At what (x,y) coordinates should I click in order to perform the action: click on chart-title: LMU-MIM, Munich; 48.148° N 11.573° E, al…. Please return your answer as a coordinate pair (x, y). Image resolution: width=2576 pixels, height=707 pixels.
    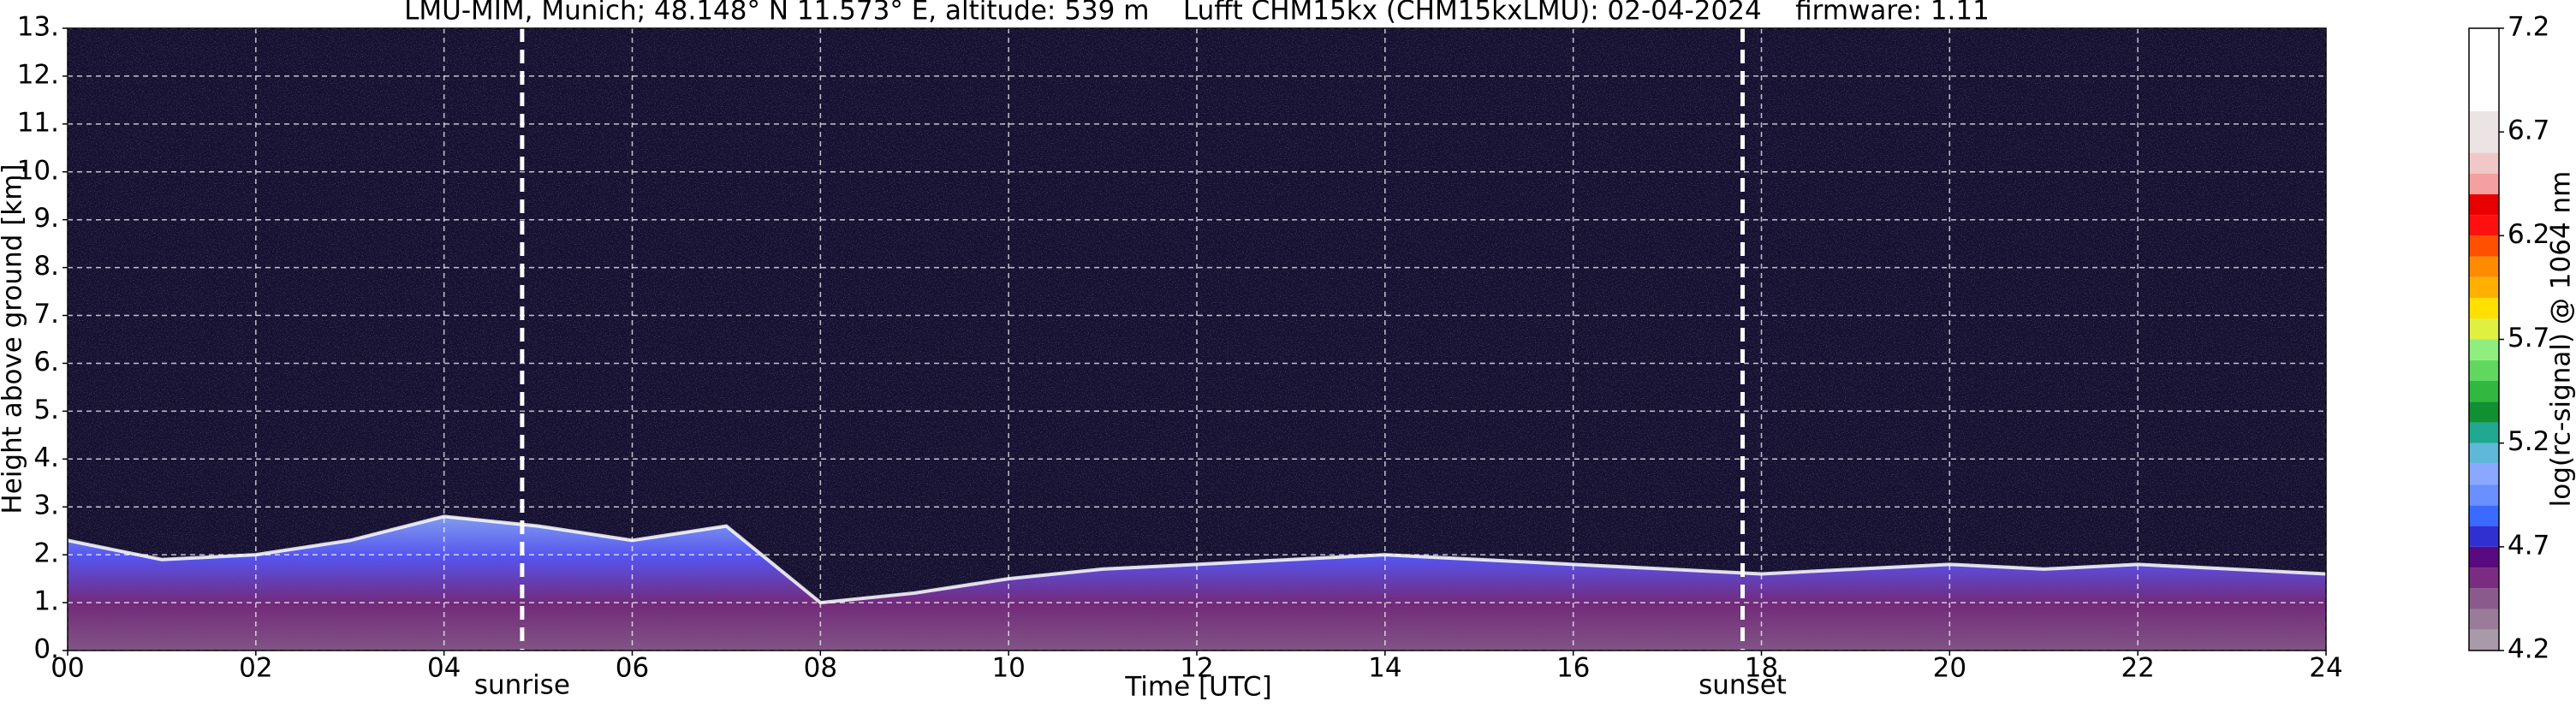
    Looking at the image, I should click on (1197, 13).